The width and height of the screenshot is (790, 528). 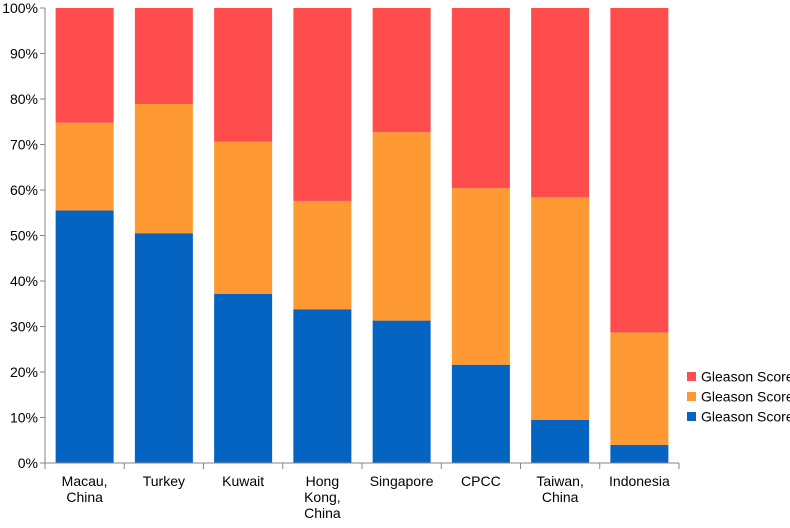 What do you see at coordinates (745, 417) in the screenshot?
I see `legend-label: Gleason Score<7` at bounding box center [745, 417].